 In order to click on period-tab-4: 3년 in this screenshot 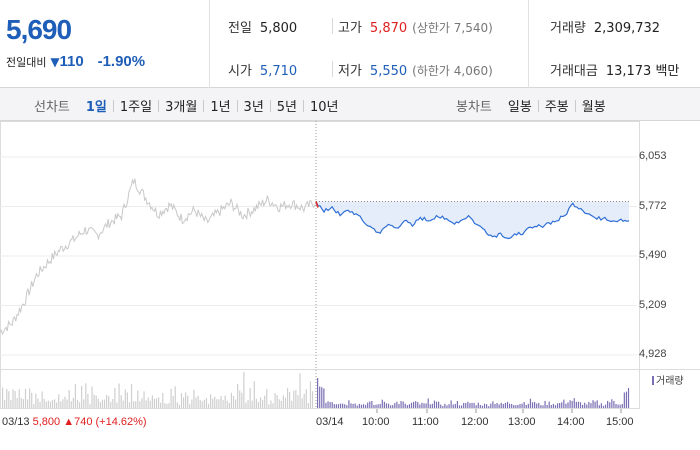, I will do `click(253, 107)`.